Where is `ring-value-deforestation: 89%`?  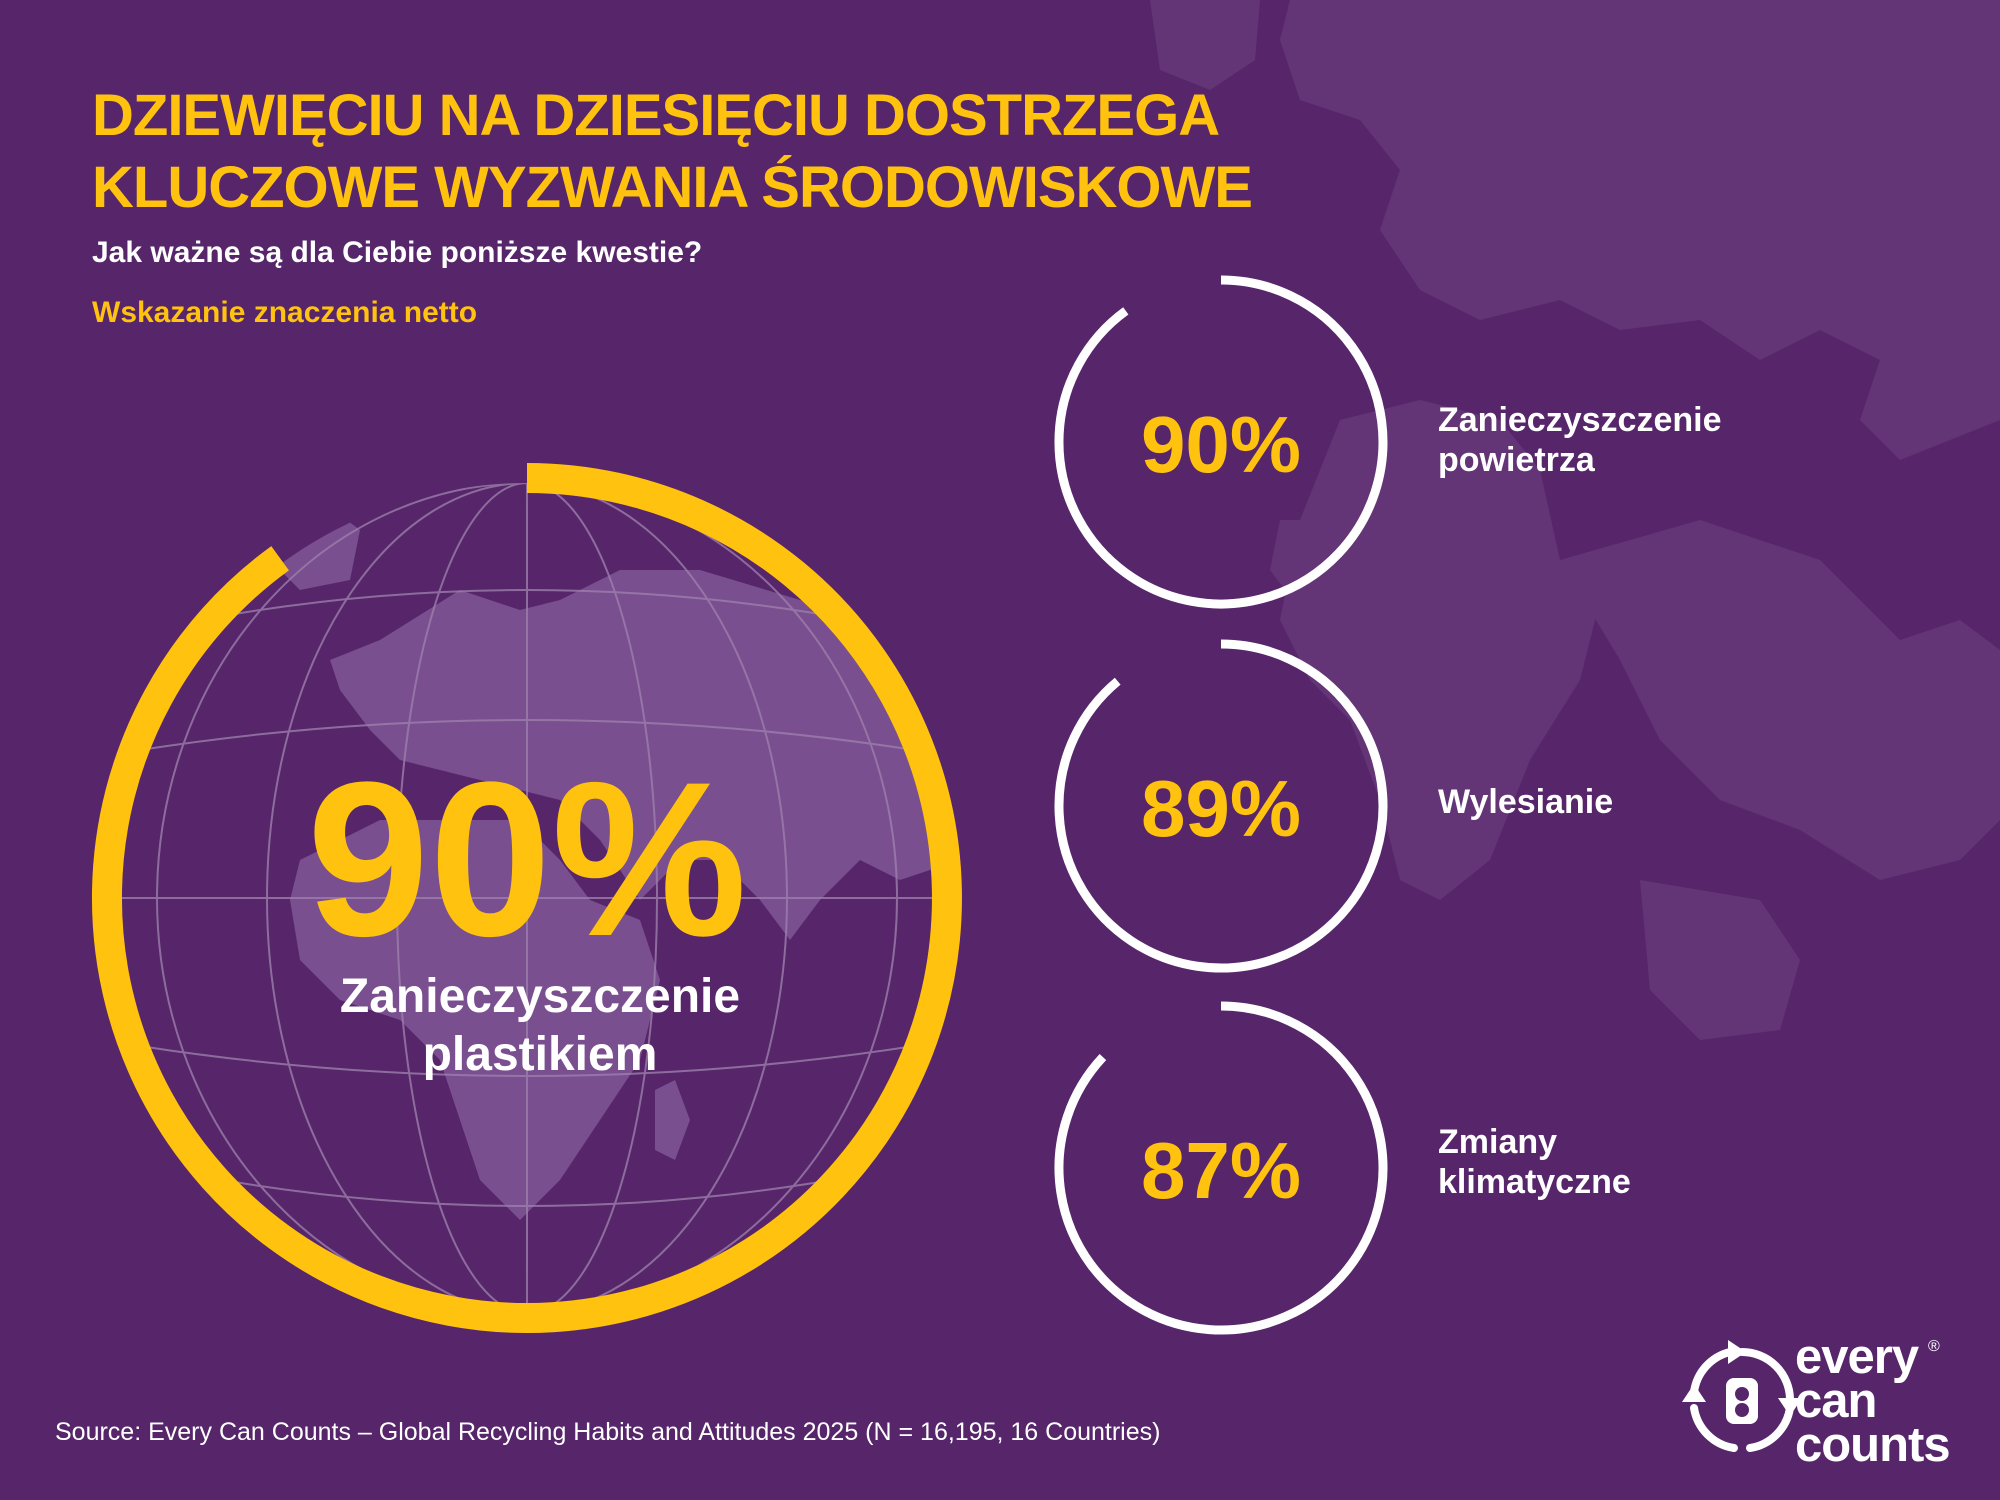
ring-value-deforestation: 89% is located at coordinates (1221, 808).